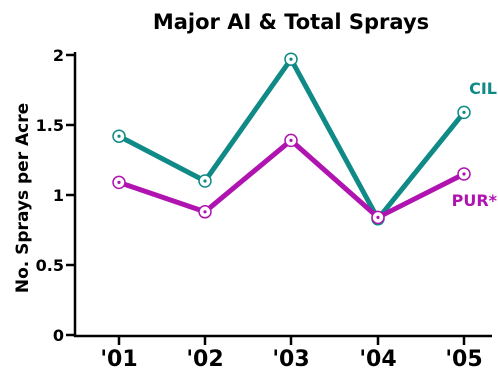 The height and width of the screenshot is (373, 498). Describe the element at coordinates (23, 198) in the screenshot. I see `y-axis-label: No. Sprays per Acre` at that location.